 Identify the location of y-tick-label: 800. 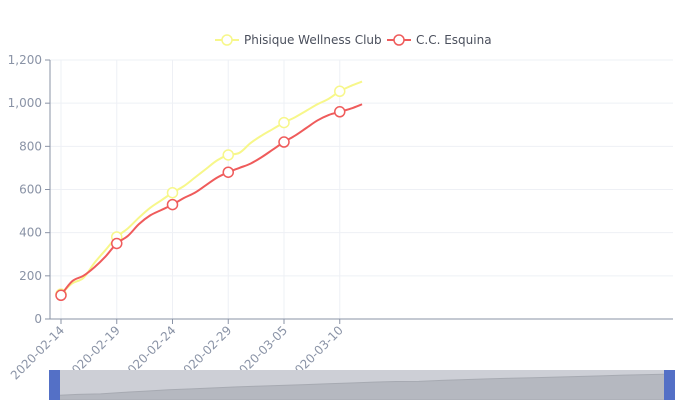
(30, 146).